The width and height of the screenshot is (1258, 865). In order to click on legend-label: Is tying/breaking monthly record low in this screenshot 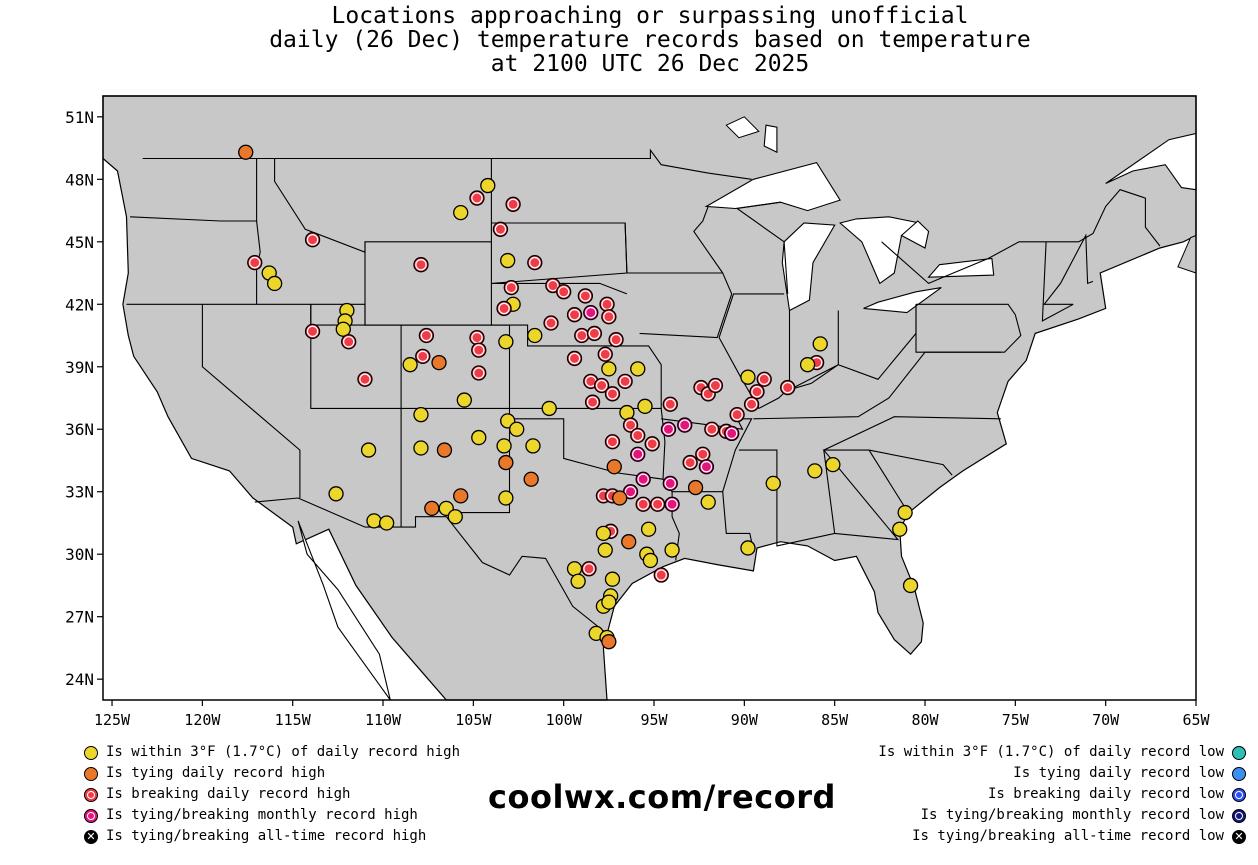, I will do `click(1072, 815)`.